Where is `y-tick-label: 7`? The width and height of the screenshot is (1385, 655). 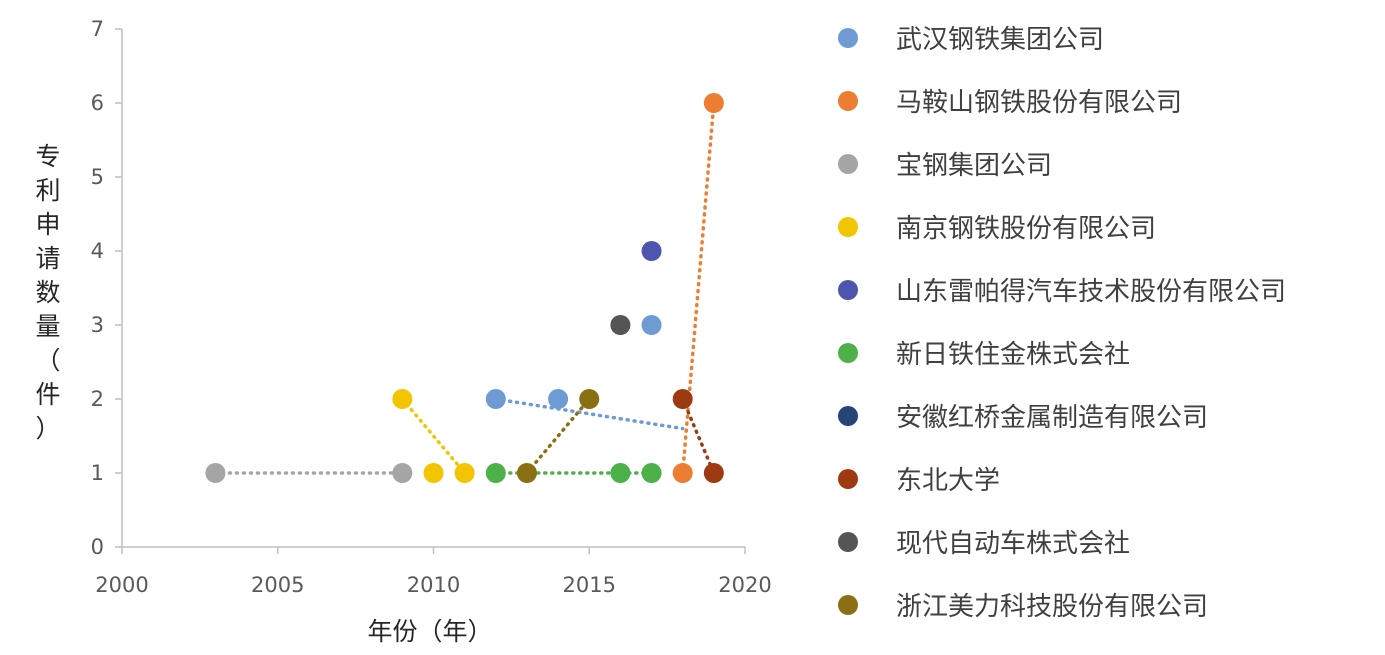 y-tick-label: 7 is located at coordinates (97, 29).